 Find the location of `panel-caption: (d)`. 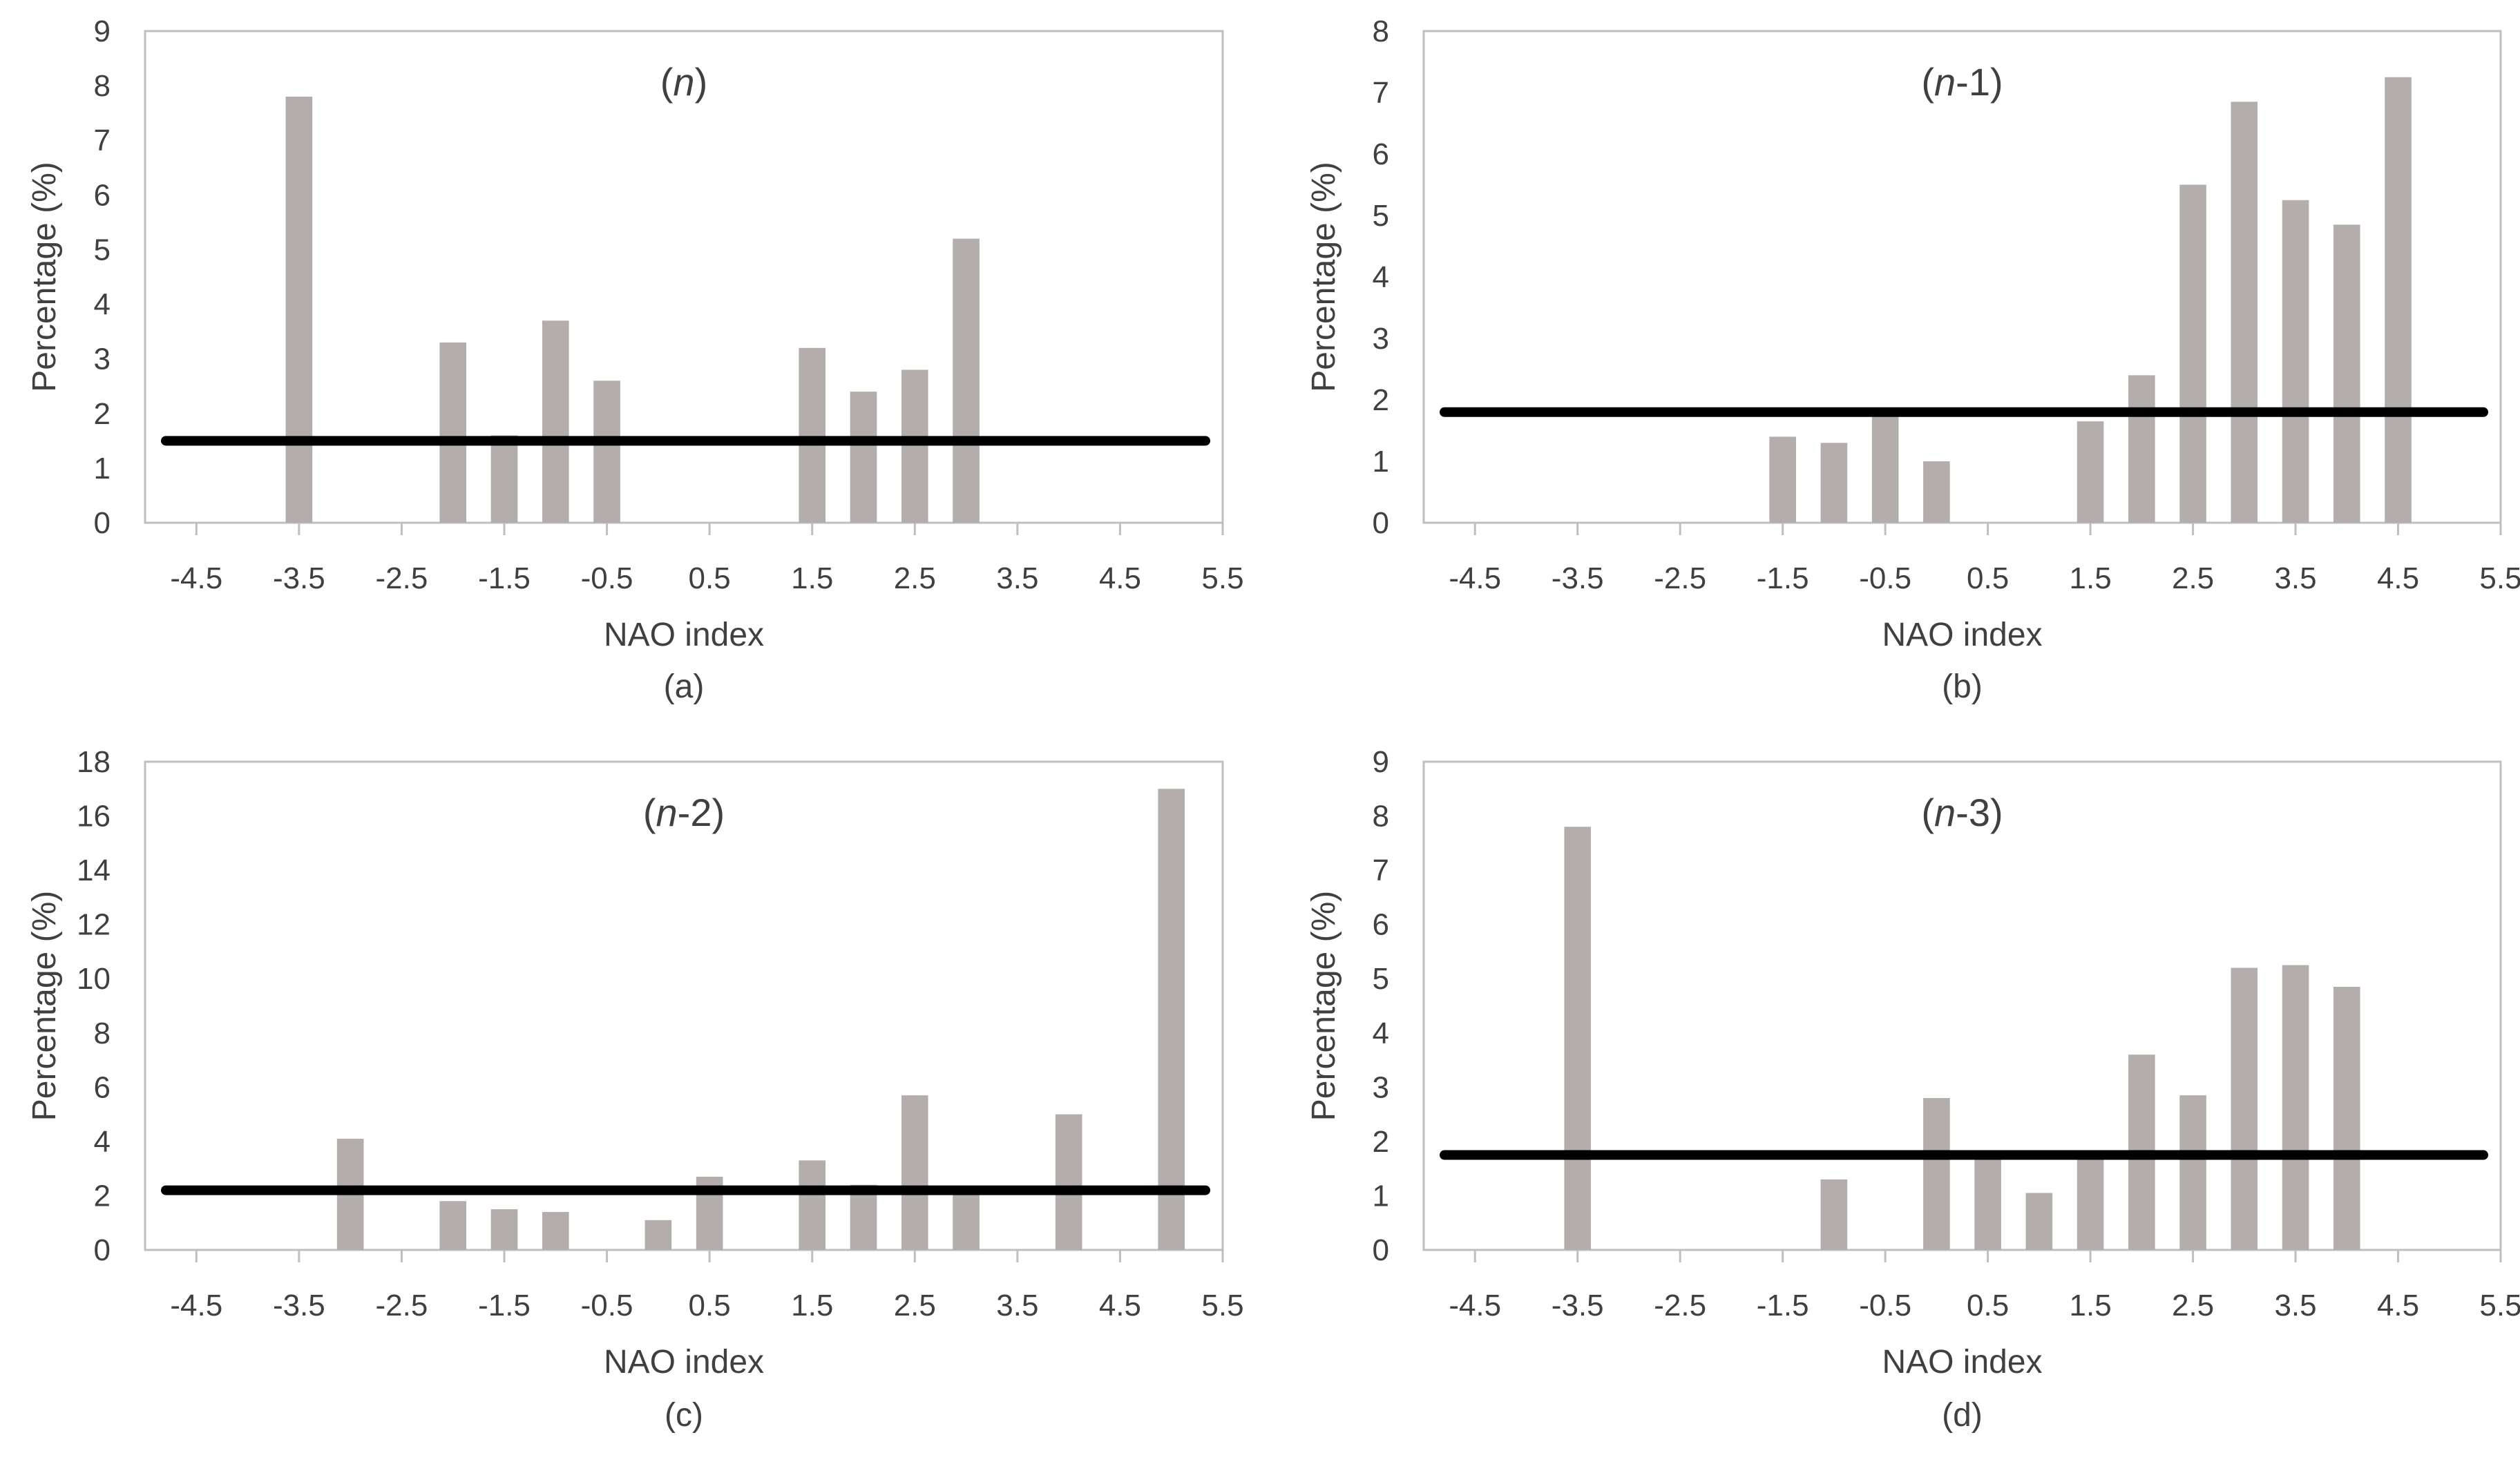

panel-caption: (d) is located at coordinates (1962, 1415).